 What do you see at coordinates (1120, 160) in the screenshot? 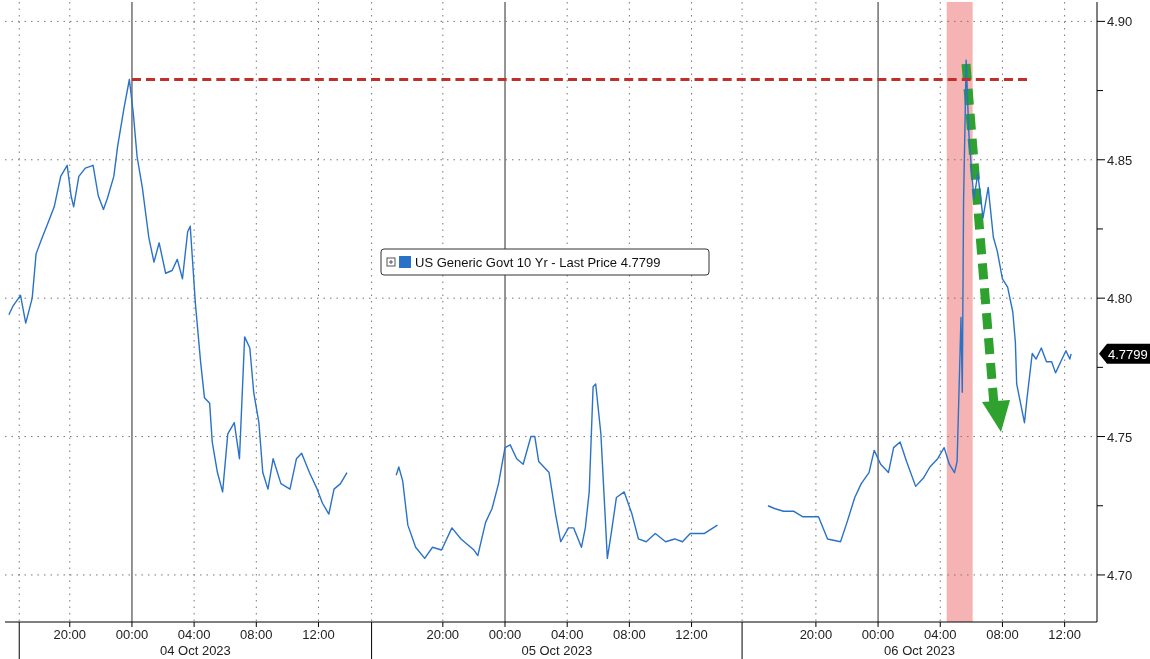
I see `y-tick-label: 4.85` at bounding box center [1120, 160].